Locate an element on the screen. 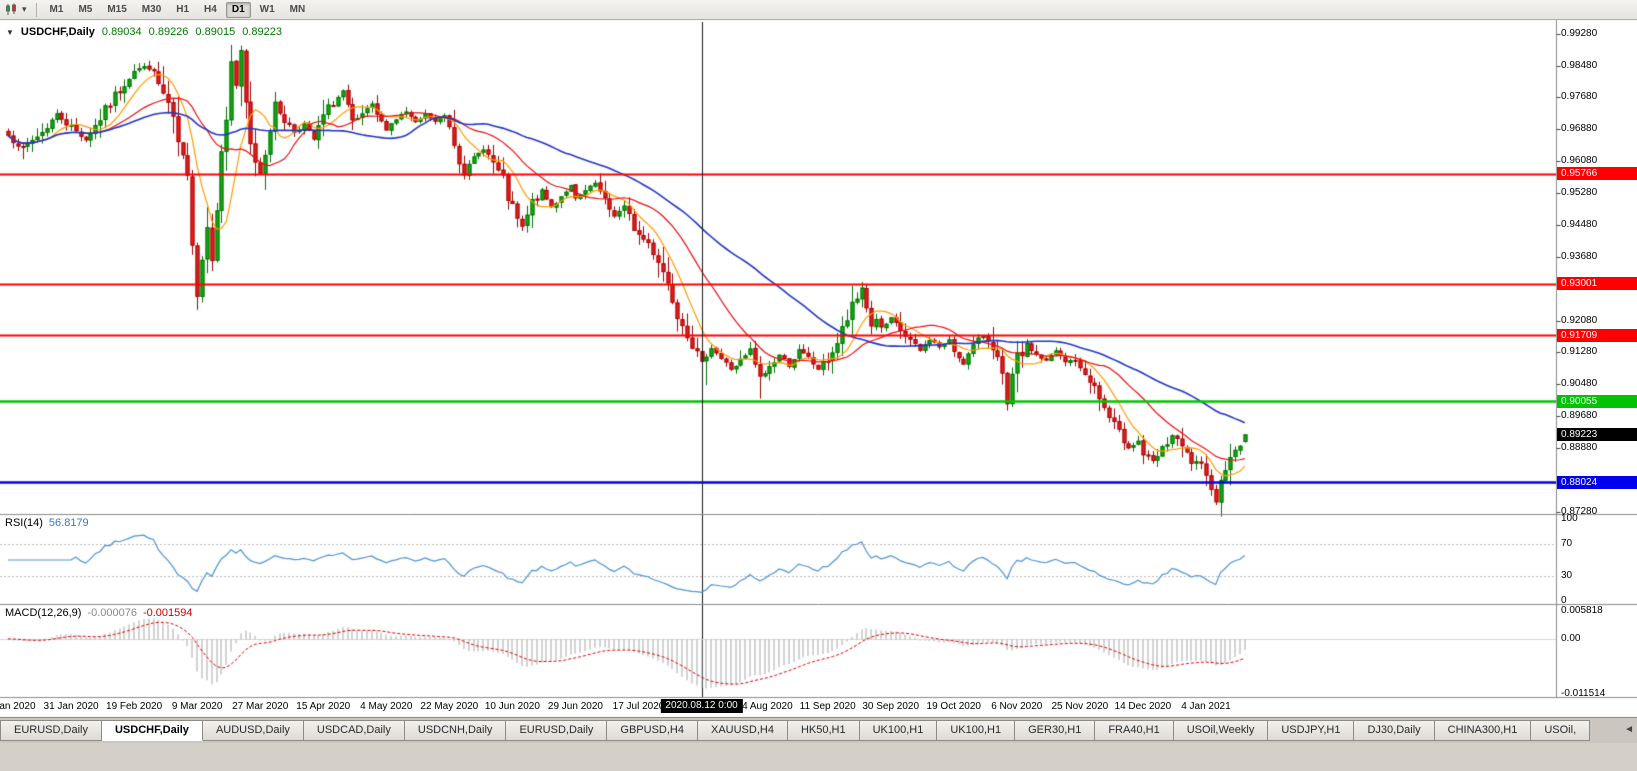  timeframe-button-mn: MN is located at coordinates (297, 9).